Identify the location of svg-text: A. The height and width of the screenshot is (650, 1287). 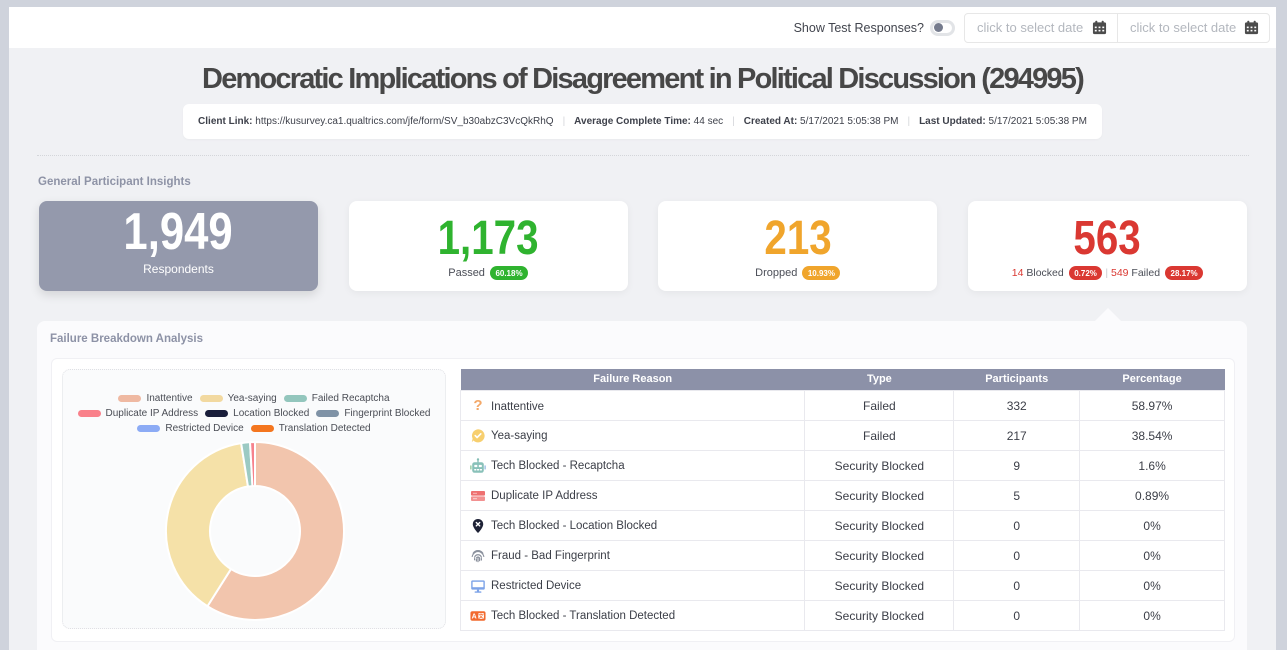
(474, 616).